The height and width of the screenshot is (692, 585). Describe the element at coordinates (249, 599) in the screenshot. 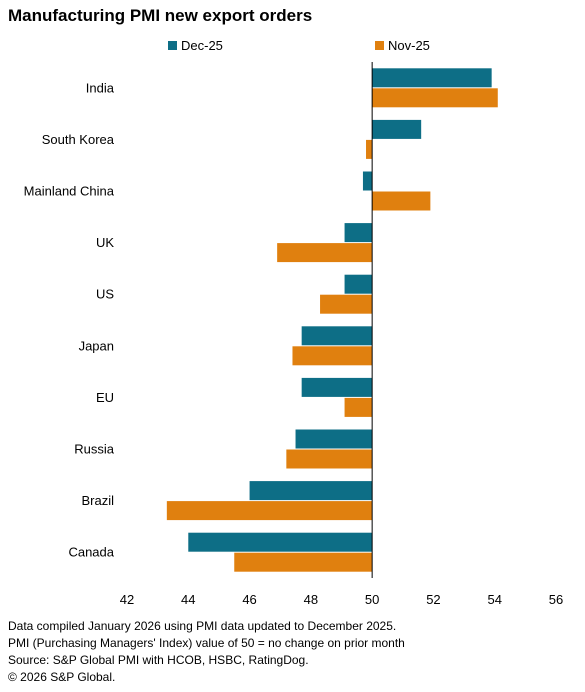

I see `x-tick-label: 46` at that location.